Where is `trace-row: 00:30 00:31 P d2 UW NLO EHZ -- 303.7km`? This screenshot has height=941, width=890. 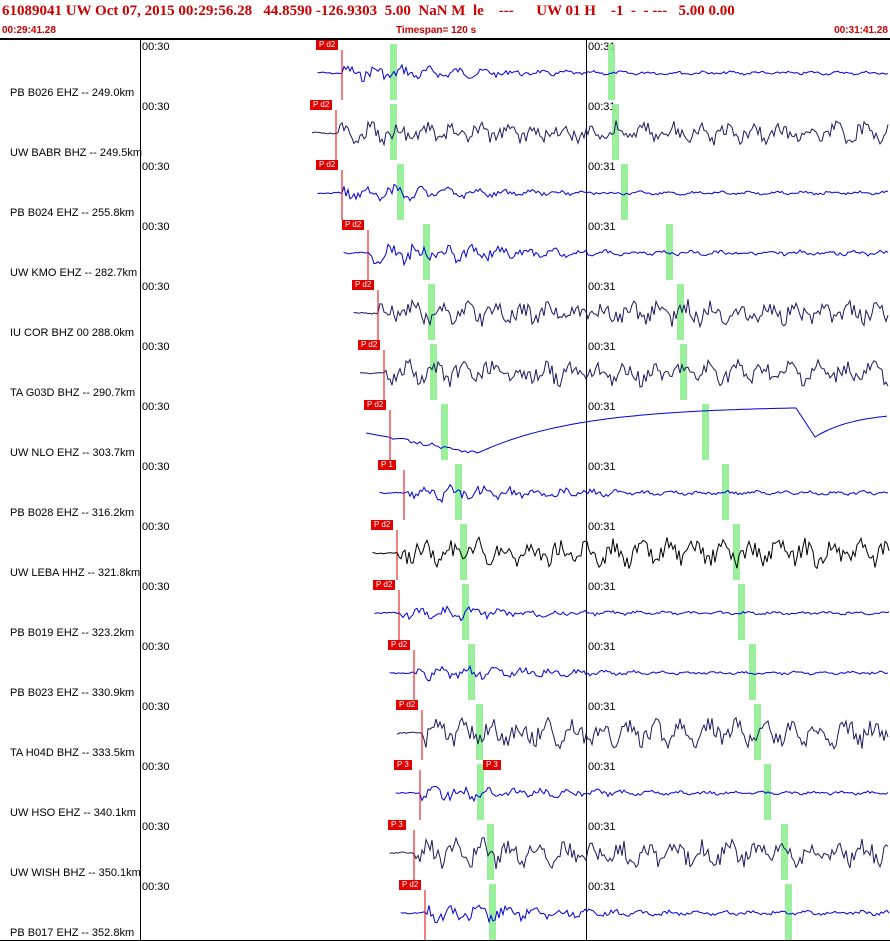 trace-row: 00:30 00:31 P d2 UW NLO EHZ -- 303.7km is located at coordinates (445, 430).